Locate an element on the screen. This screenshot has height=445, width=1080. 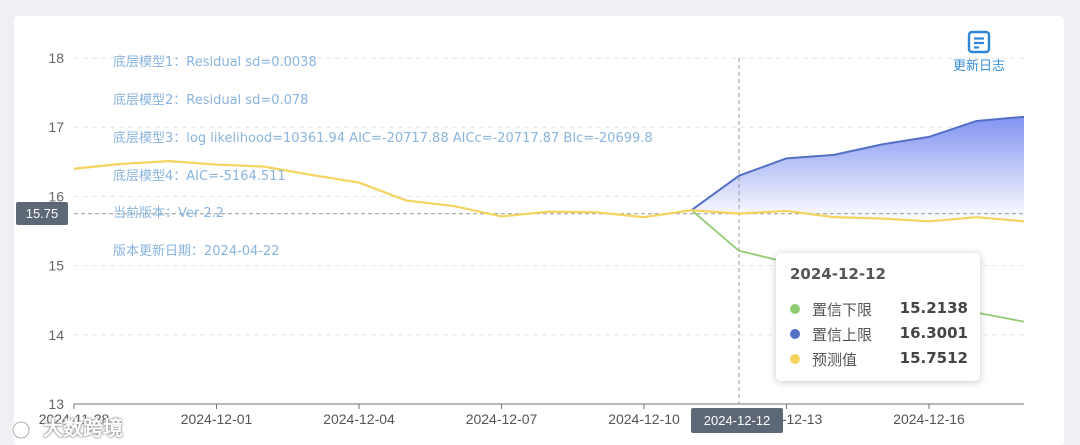
x-tick-label: 2024-12-07 is located at coordinates (502, 419).